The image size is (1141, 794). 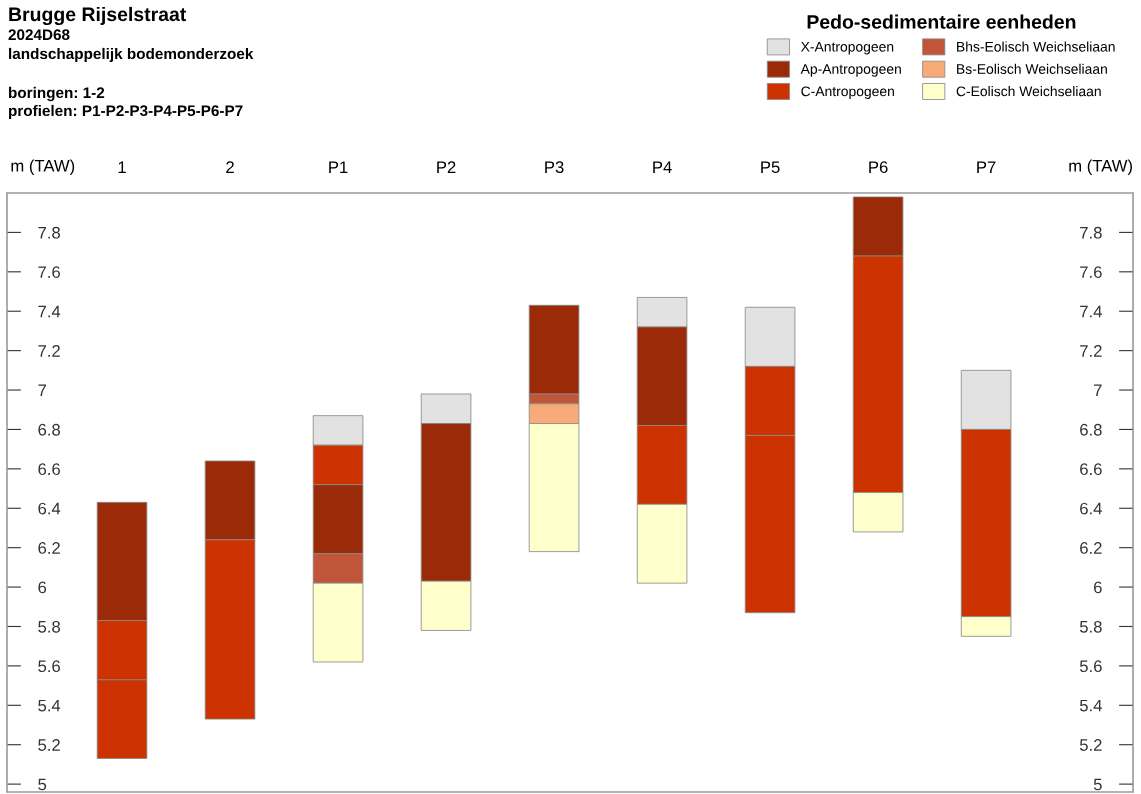 I want to click on x-tick-label: P1, so click(x=338, y=167).